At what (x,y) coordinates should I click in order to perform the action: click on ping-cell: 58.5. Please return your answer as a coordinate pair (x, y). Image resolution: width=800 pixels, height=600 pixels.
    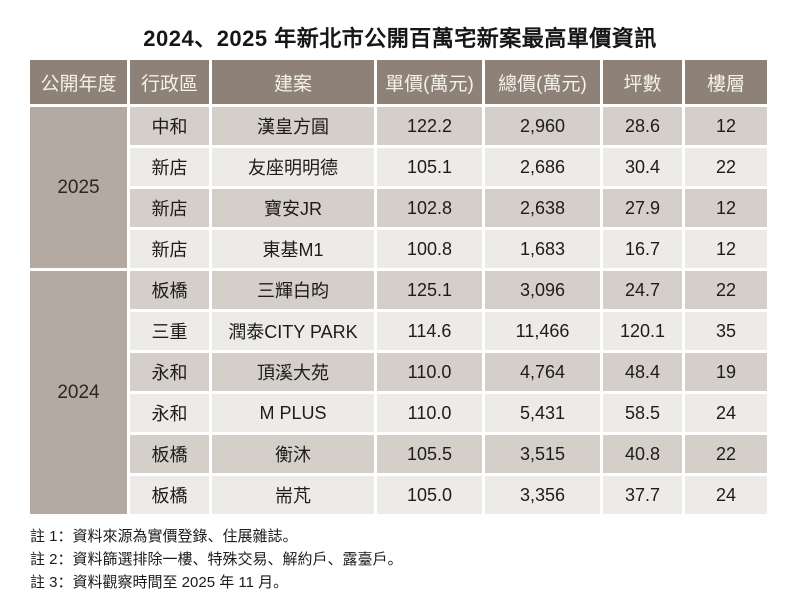
    Looking at the image, I should click on (642, 413).